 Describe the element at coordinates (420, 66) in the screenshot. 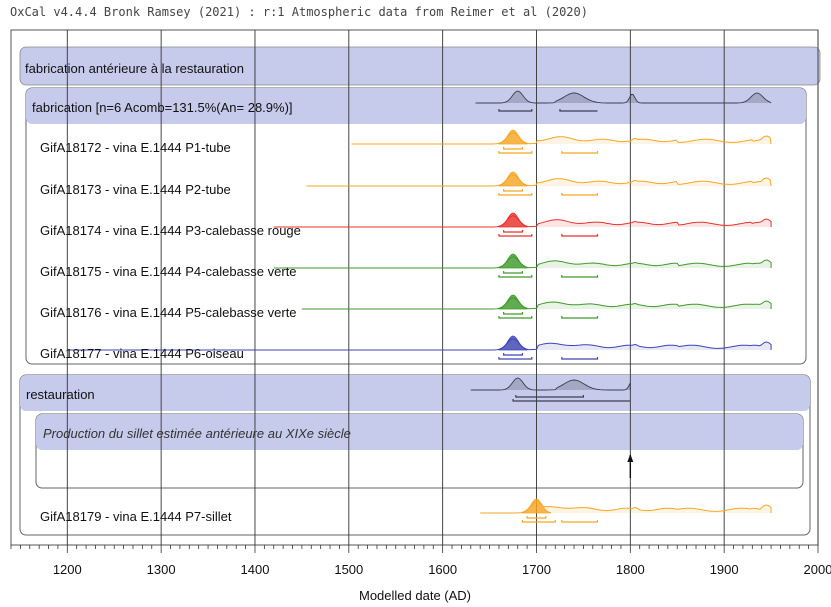

I see `group-band-fabrication-anterieure` at that location.